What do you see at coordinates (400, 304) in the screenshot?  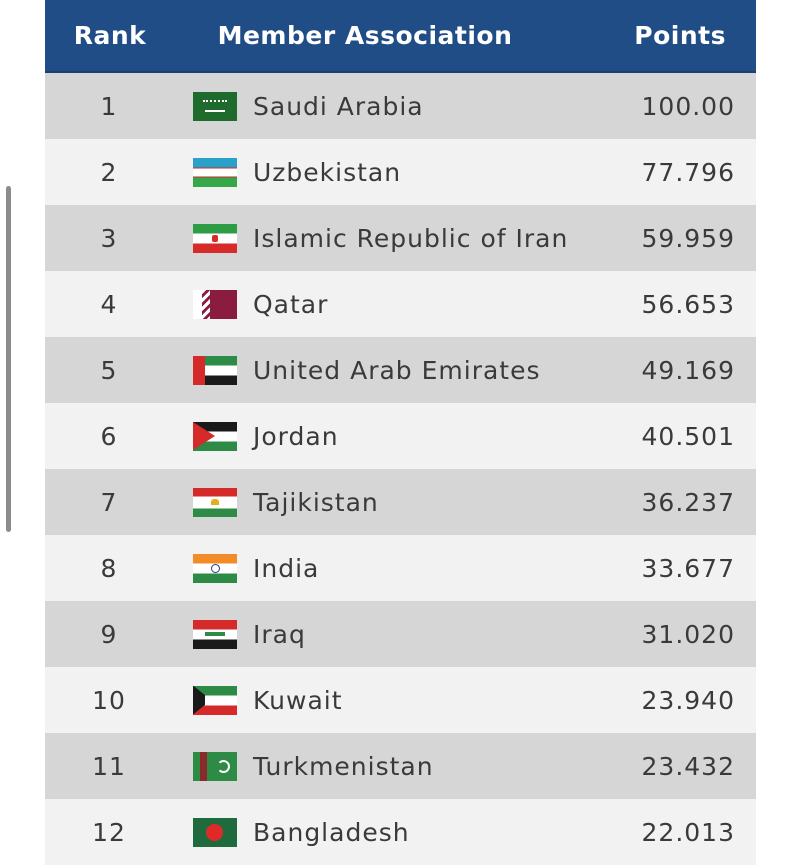 I see `table-row: 4 Qatar 56.653` at bounding box center [400, 304].